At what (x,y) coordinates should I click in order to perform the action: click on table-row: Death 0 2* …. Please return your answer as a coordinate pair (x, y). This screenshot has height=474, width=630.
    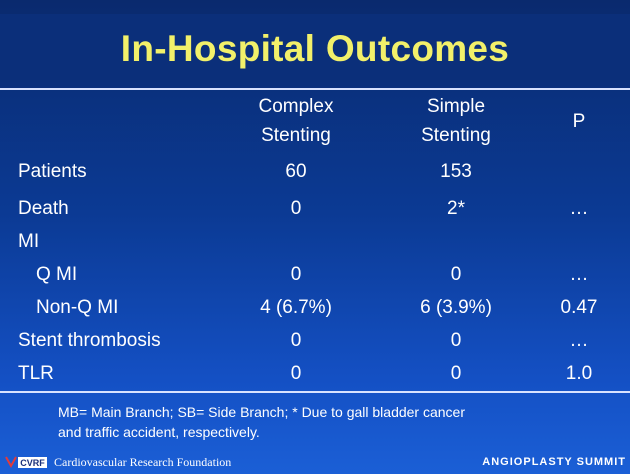
    Looking at the image, I should click on (315, 209).